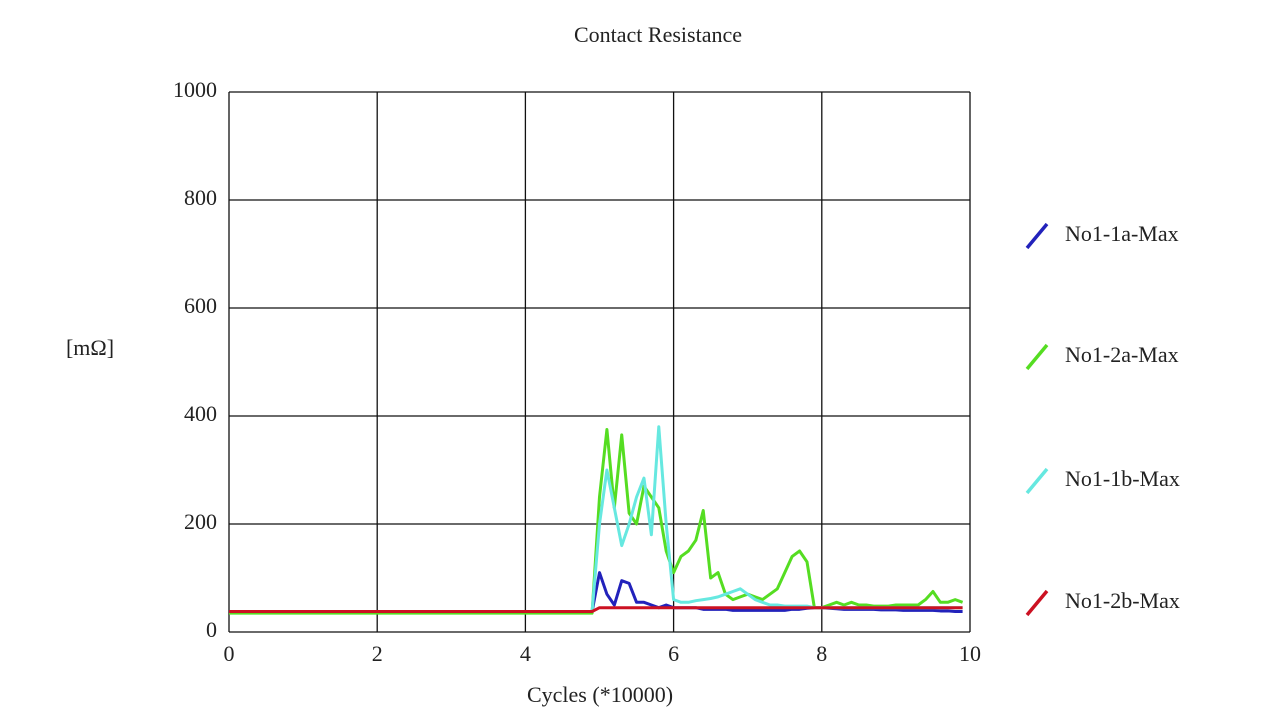 The width and height of the screenshot is (1280, 719). Describe the element at coordinates (229, 653) in the screenshot. I see `x-tick-label: 0` at that location.